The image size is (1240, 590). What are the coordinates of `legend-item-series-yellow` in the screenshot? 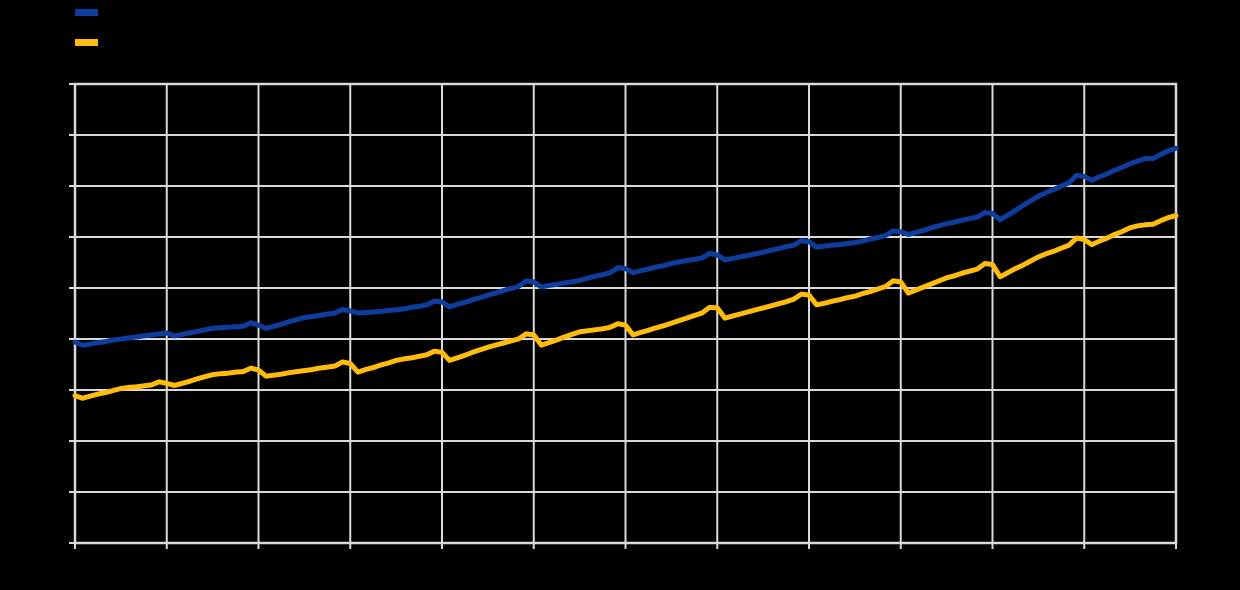 It's located at (91, 42).